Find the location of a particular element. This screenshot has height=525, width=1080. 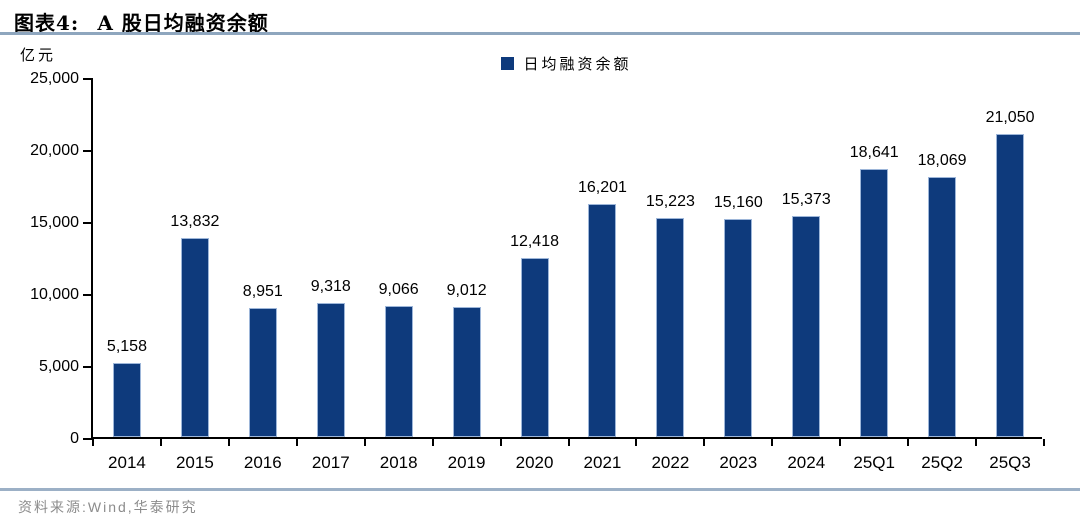

y-axis-unit-label: 亿元 is located at coordinates (38, 55).